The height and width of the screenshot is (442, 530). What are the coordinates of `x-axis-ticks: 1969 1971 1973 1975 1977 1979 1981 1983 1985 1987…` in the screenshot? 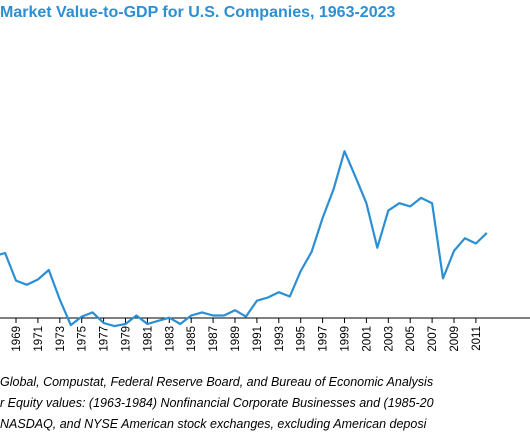 It's located at (247, 335).